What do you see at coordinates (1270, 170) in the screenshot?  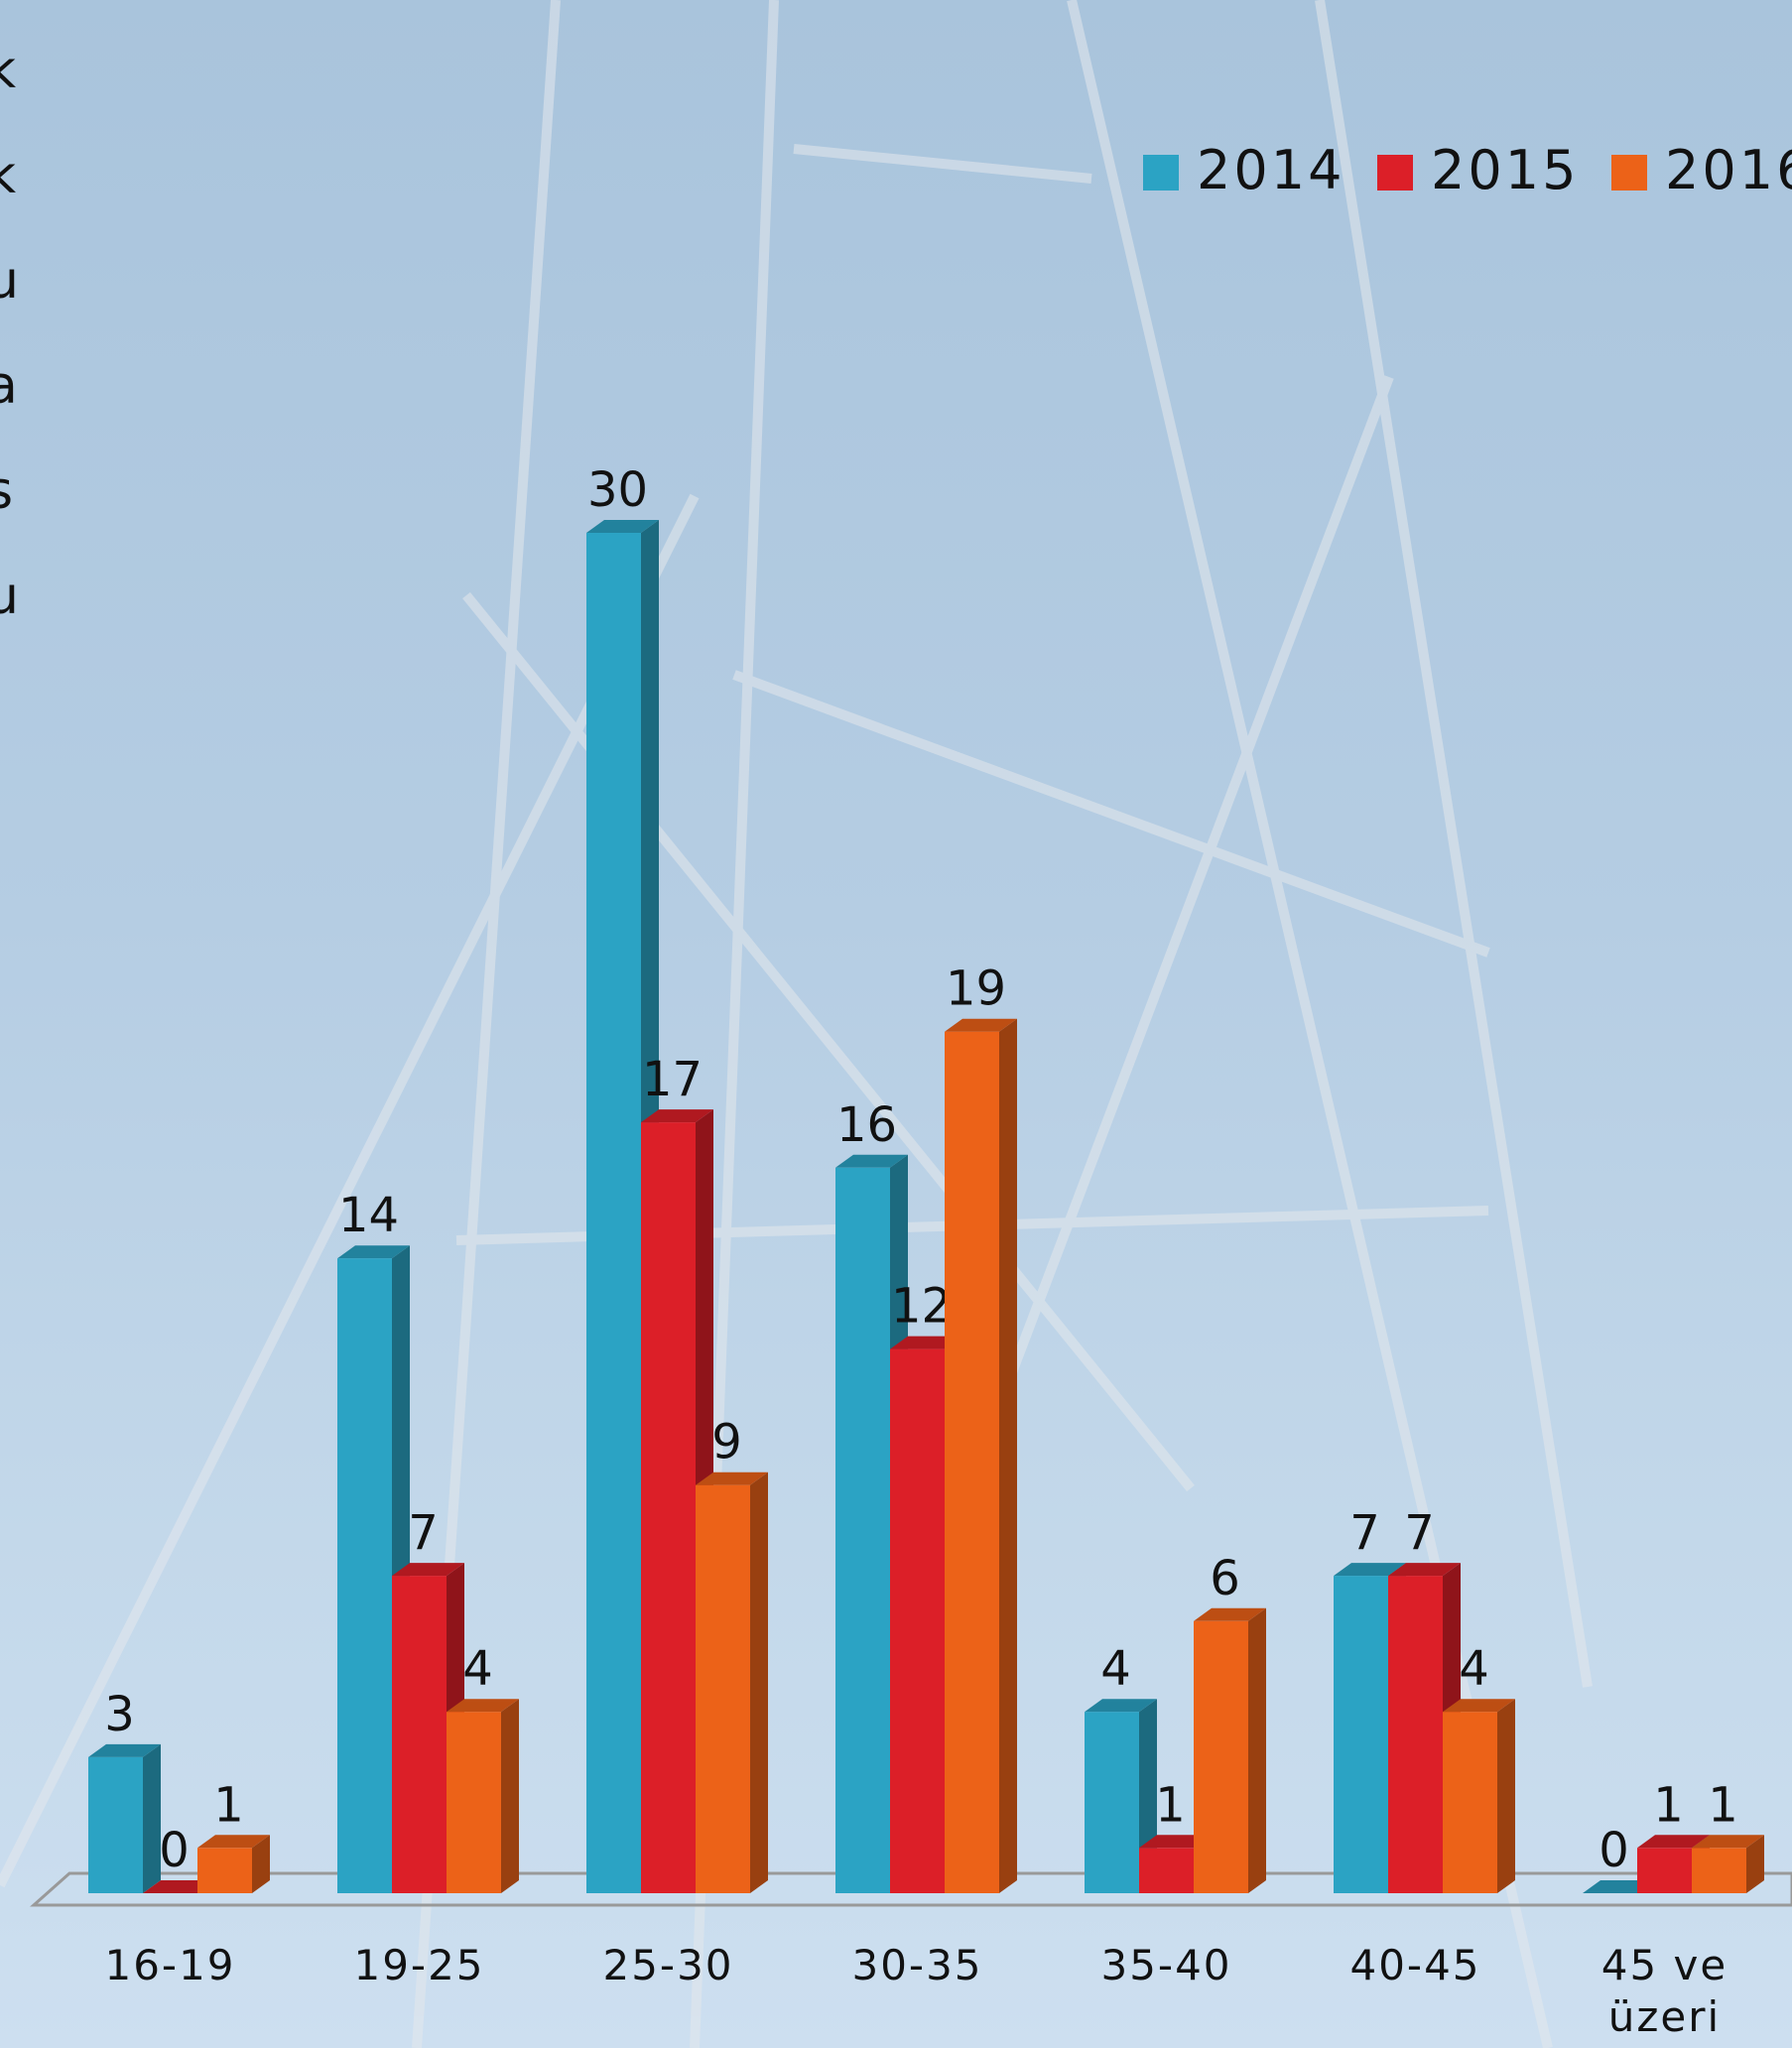 I see `legend-label: 2014` at bounding box center [1270, 170].